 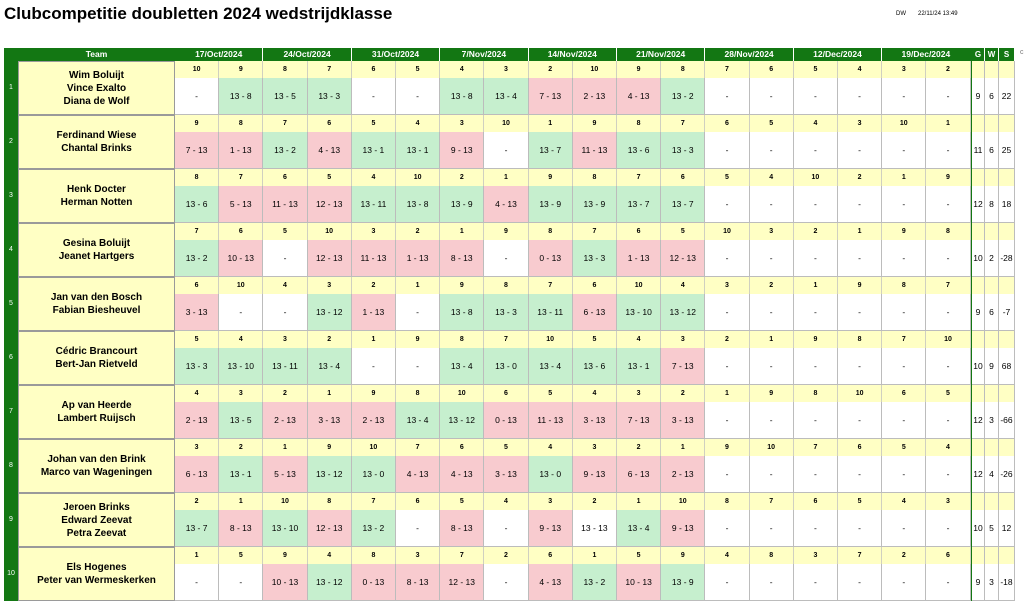 What do you see at coordinates (197, 447) in the screenshot?
I see `opponent-number: 3` at bounding box center [197, 447].